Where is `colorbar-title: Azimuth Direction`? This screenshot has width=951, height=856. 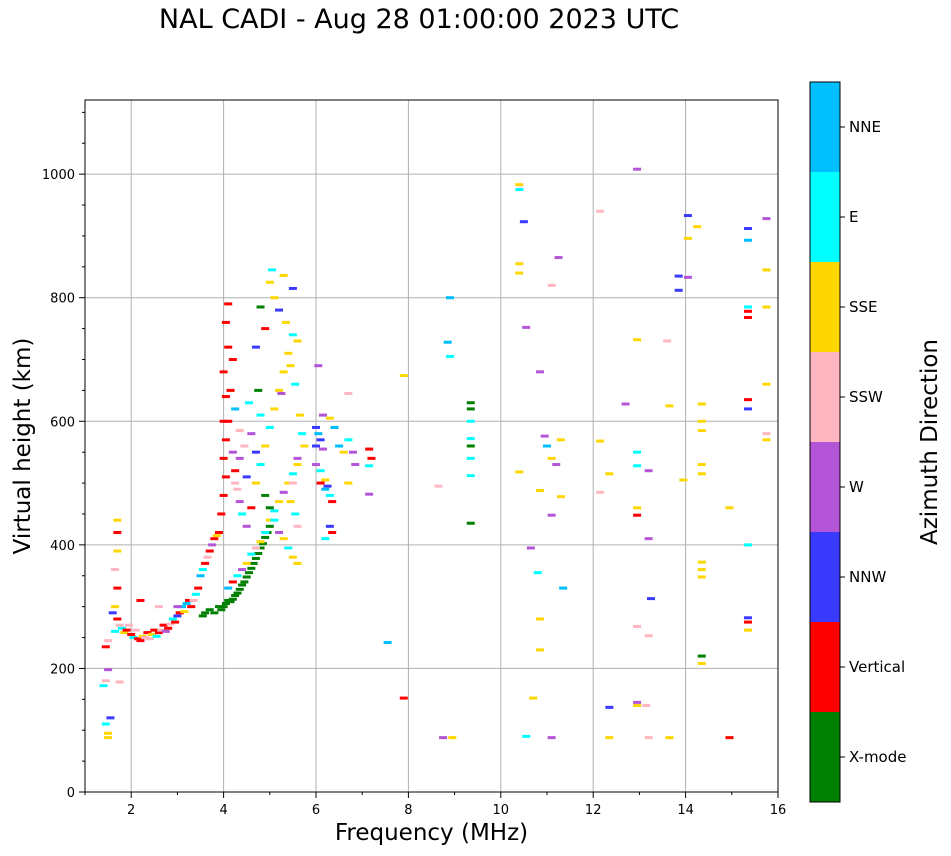 colorbar-title: Azimuth Direction is located at coordinates (930, 442).